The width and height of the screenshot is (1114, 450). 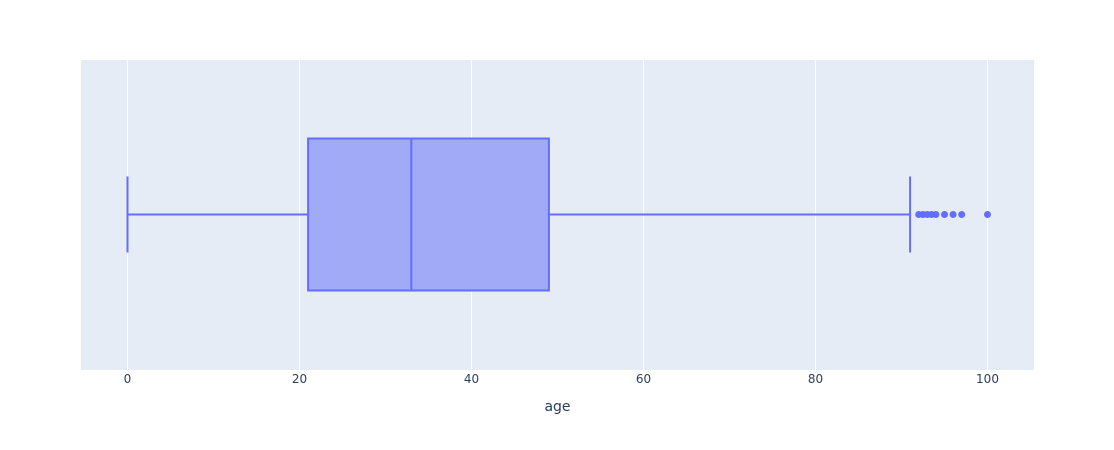 I want to click on x-tick-label-40: 40, so click(x=471, y=379).